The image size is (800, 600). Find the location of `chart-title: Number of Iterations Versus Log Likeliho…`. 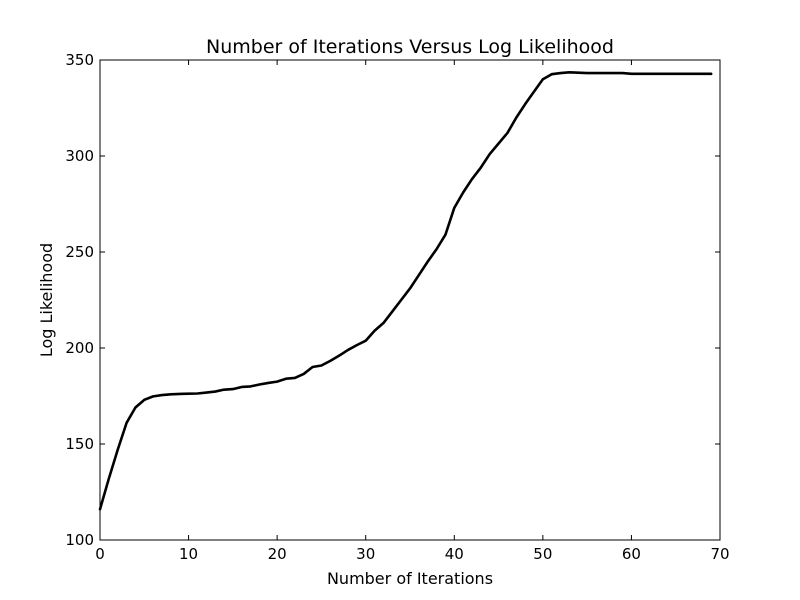

chart-title: Number of Iterations Versus Log Likeliho… is located at coordinates (410, 47).